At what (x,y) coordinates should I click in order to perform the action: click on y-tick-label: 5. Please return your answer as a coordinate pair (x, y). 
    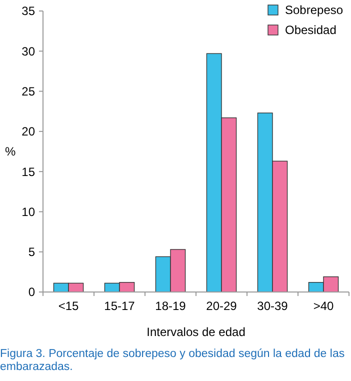
    Looking at the image, I should click on (32, 252).